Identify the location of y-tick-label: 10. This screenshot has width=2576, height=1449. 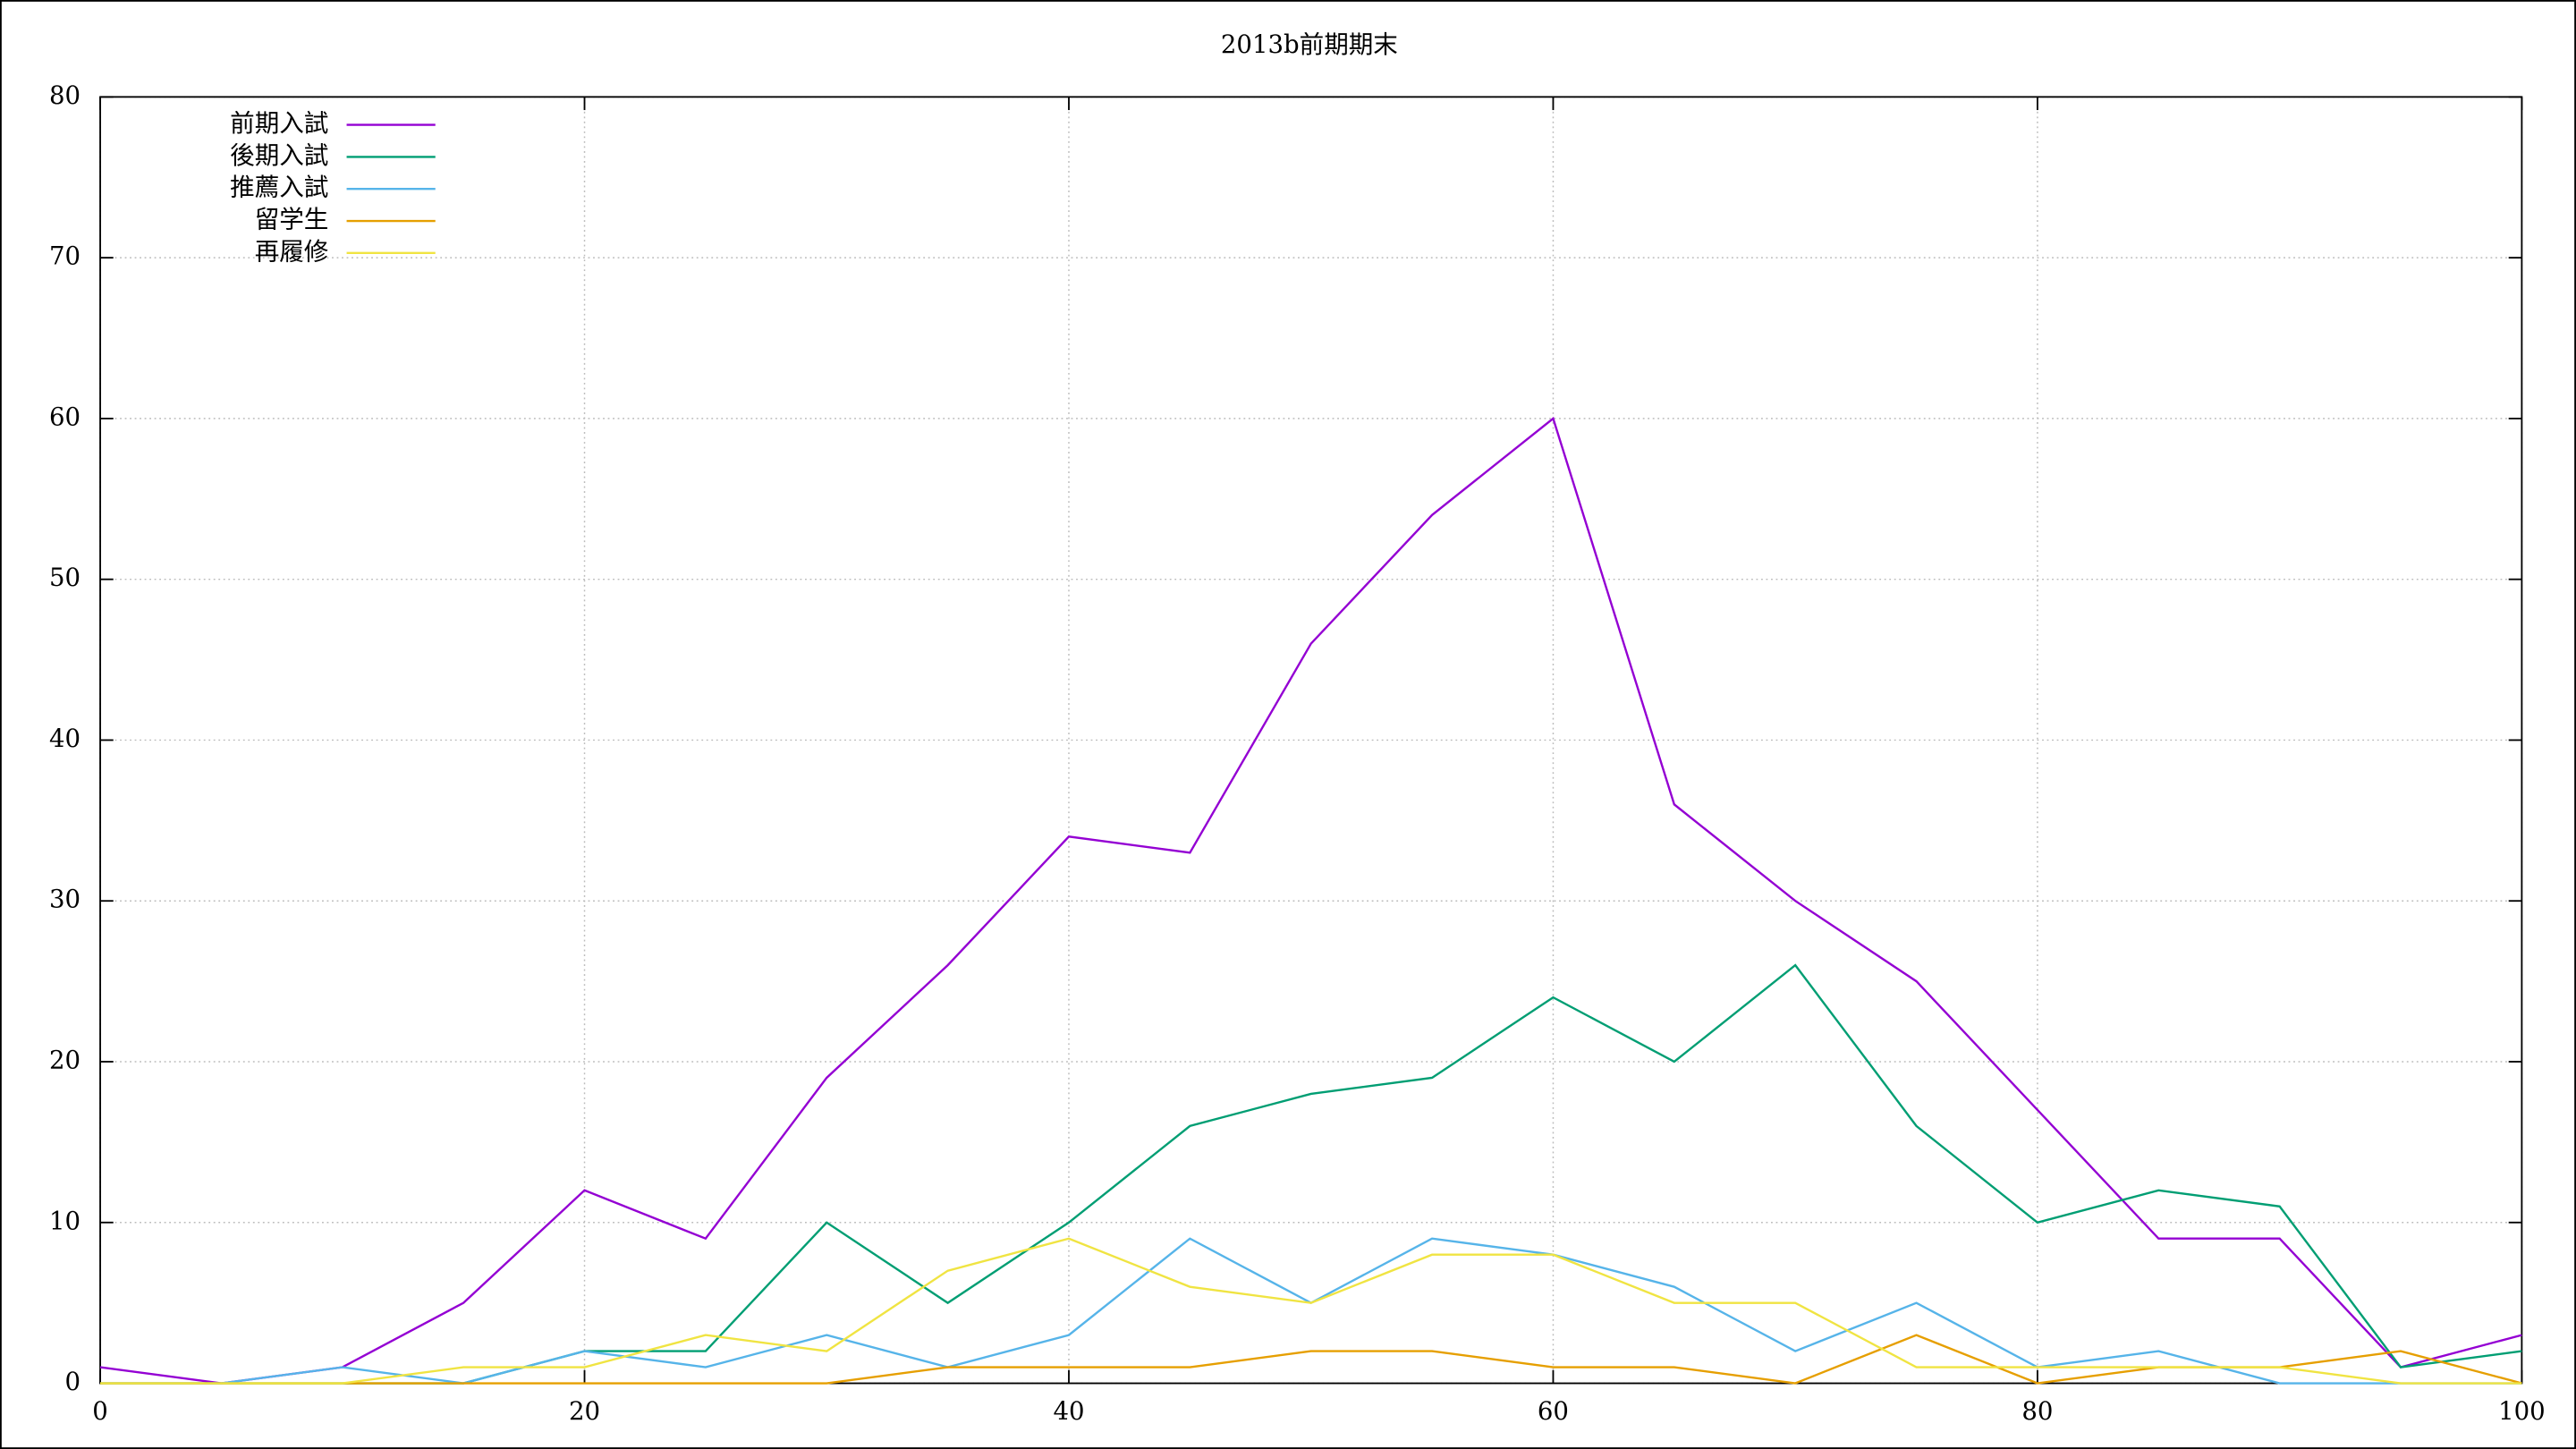
(64, 1221).